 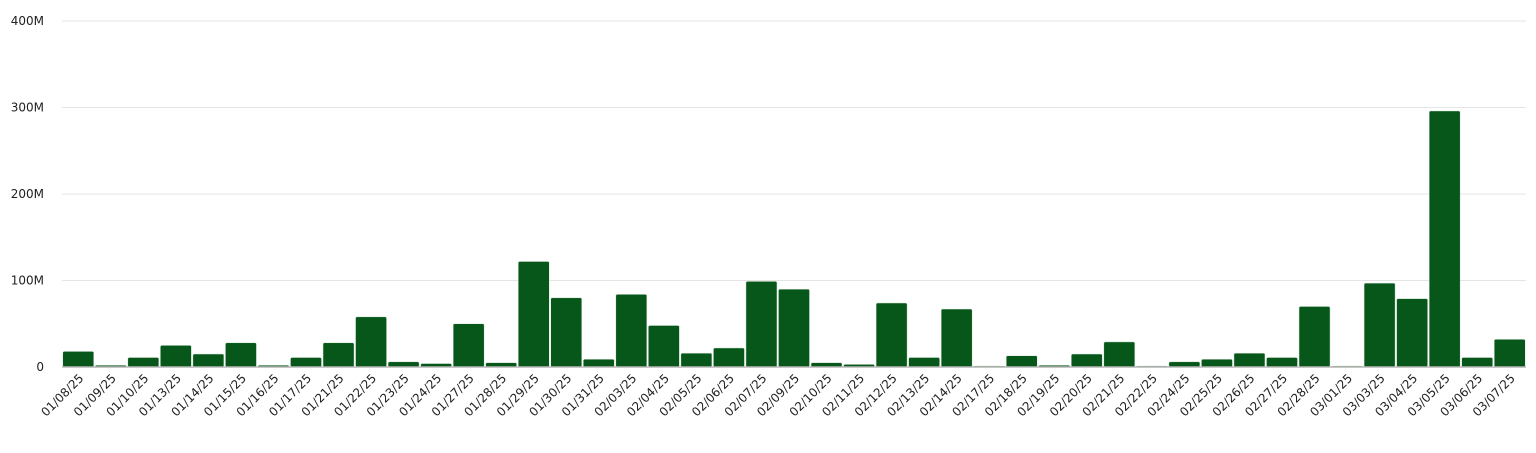 I want to click on y-tick-label: 300M, so click(x=27, y=108).